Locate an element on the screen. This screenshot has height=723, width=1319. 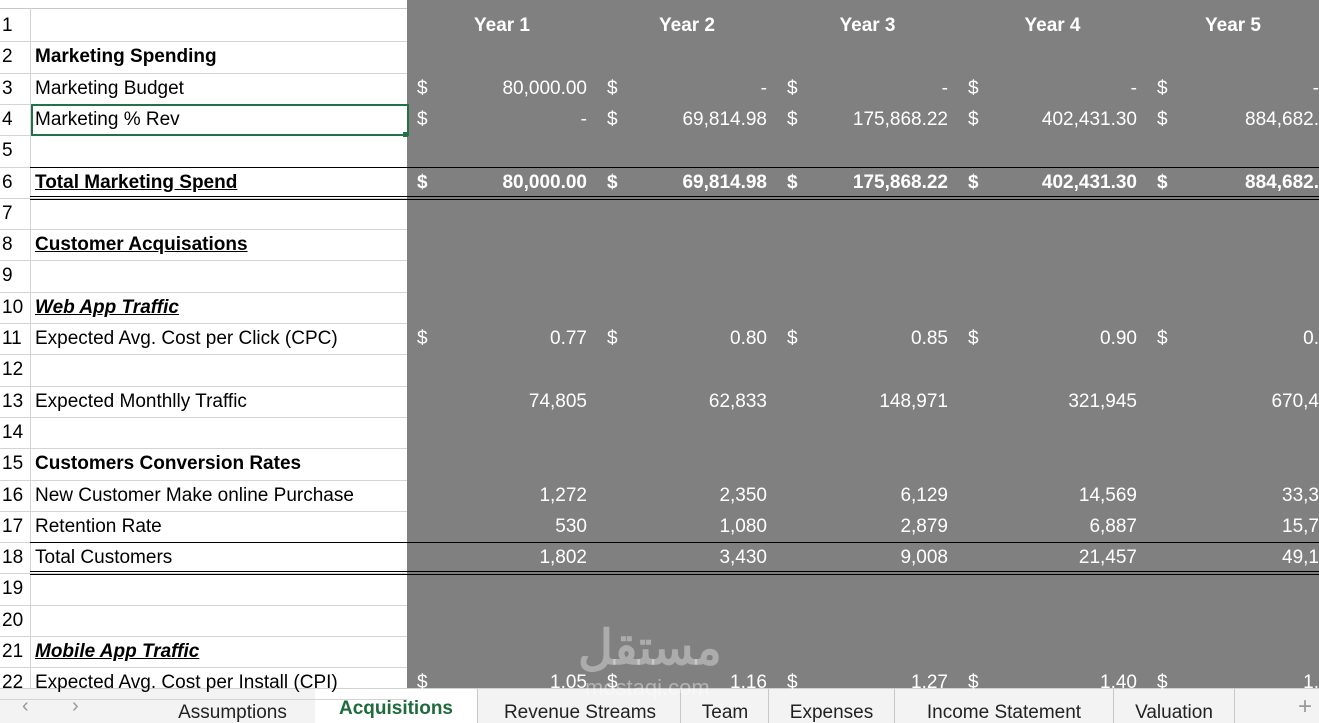
sheet-tab: Team is located at coordinates (725, 706).